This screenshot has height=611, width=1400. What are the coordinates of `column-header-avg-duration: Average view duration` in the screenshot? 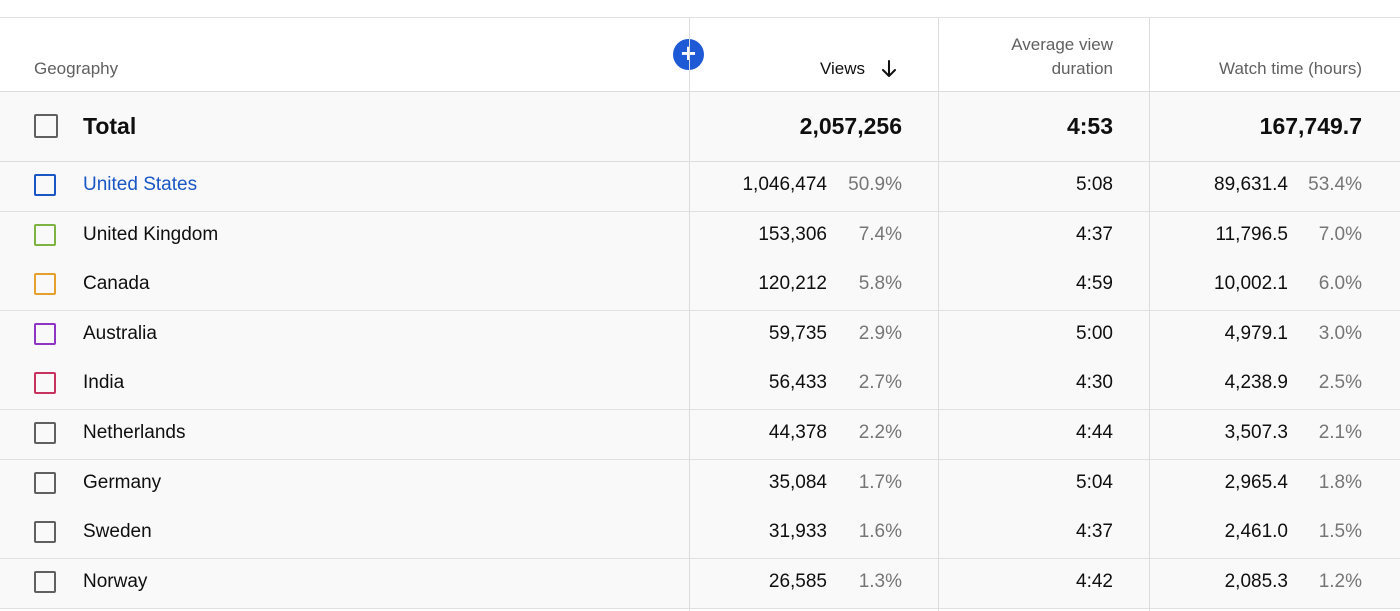 It's located at (1062, 57).